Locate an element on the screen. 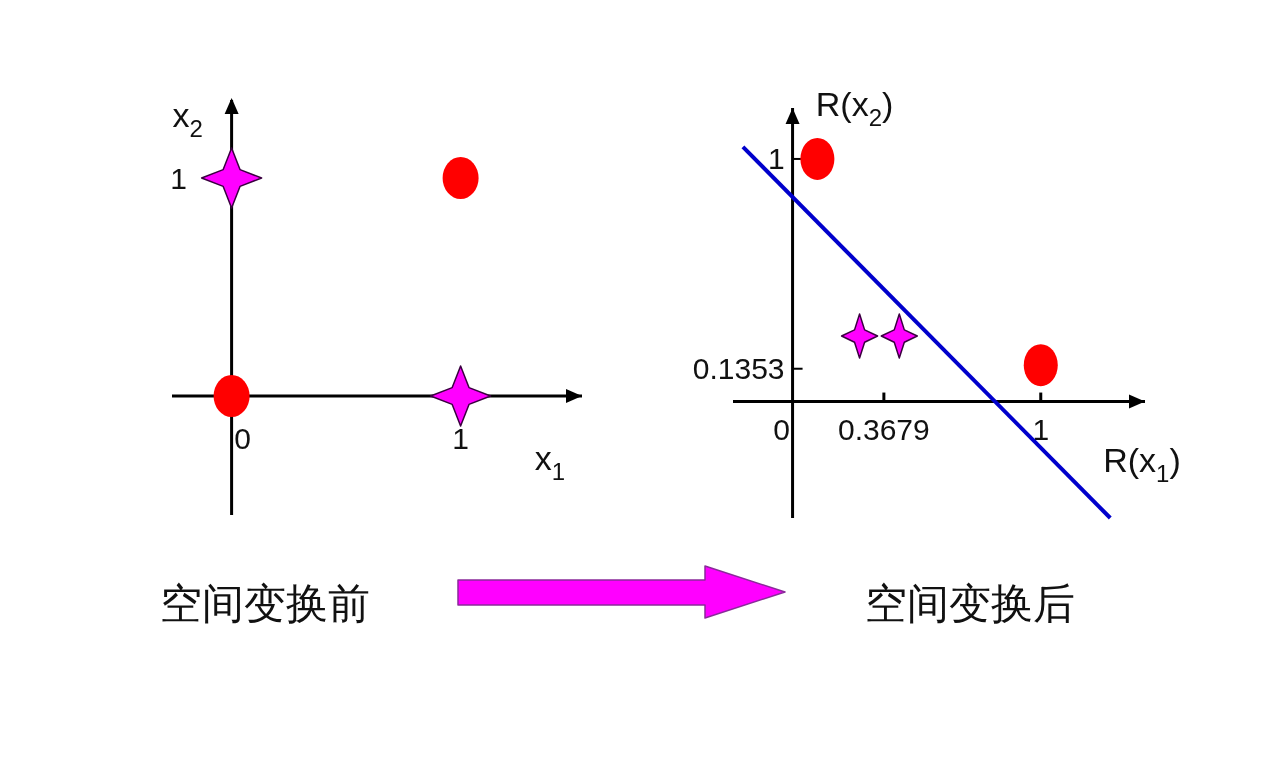 This screenshot has width=1281, height=768. annotation: 1 is located at coordinates (178, 178).